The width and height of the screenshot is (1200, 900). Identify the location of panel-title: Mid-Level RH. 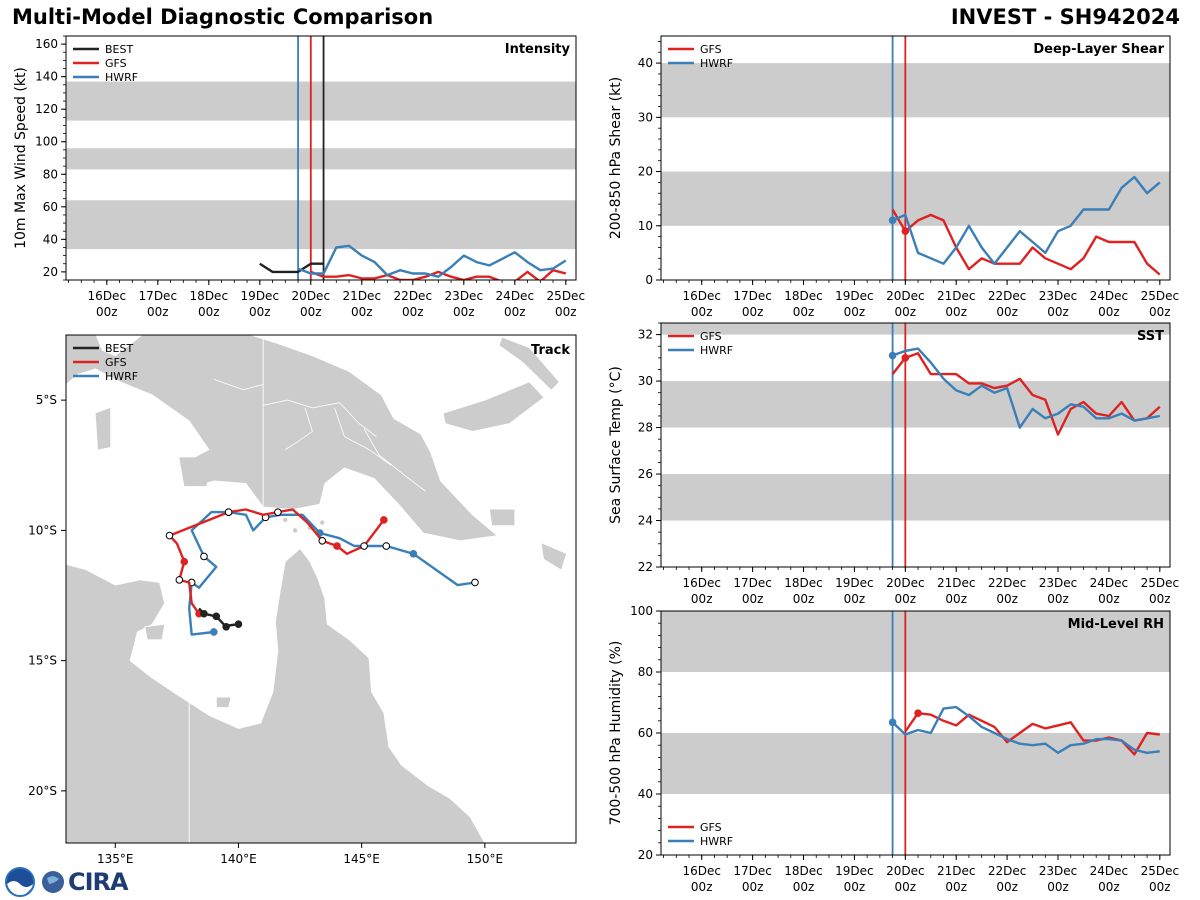
(1116, 624).